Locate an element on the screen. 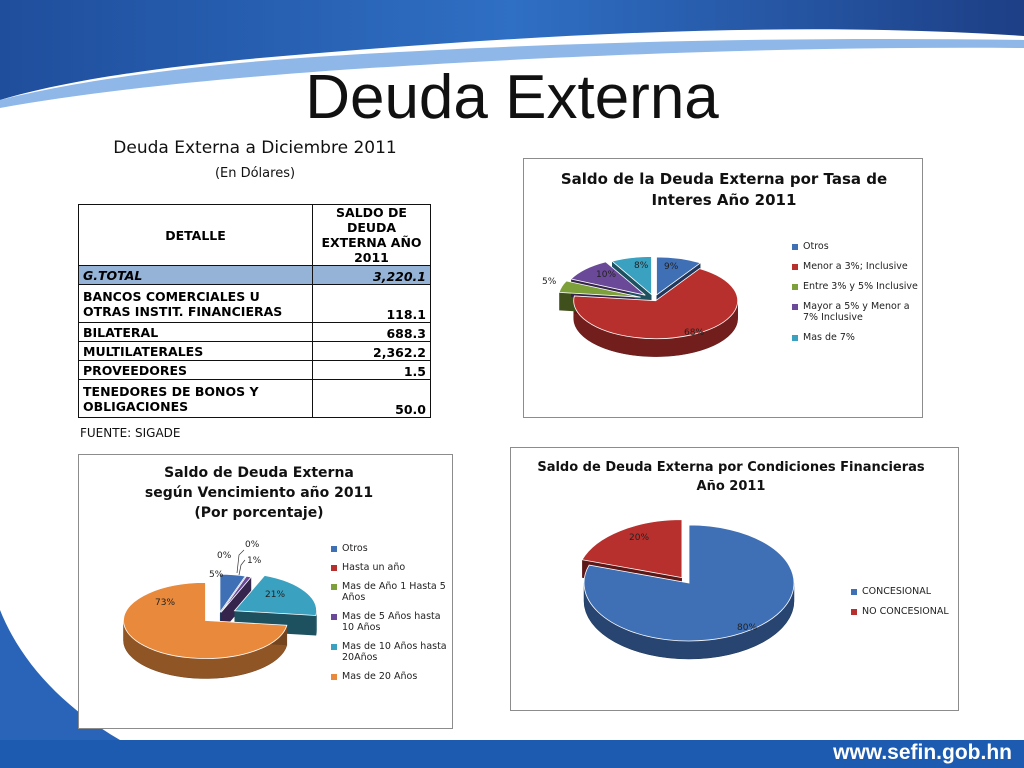  table-title: Deuda Externa a Diciembre 2011 is located at coordinates (255, 148).